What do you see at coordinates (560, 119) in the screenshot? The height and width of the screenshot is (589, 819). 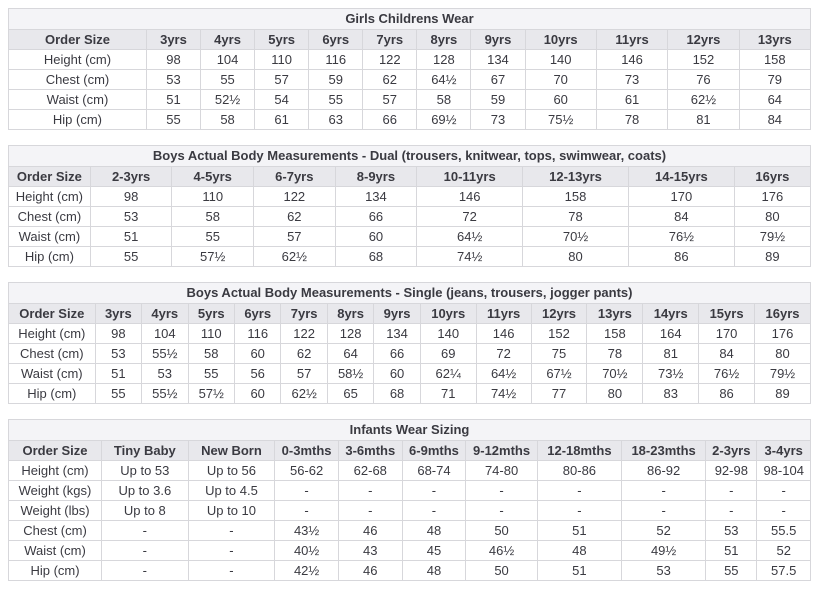 I see `value-cell: 75½` at bounding box center [560, 119].